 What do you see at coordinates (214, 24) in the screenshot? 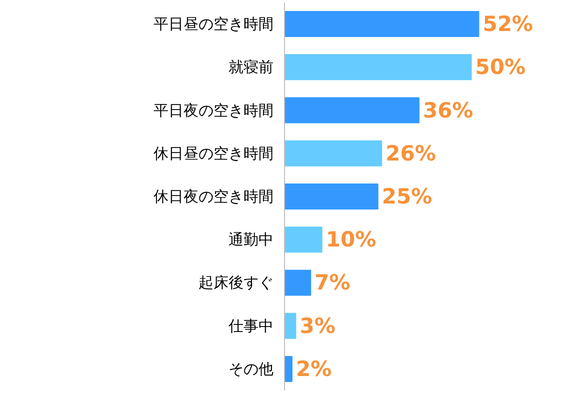
I see `y-tick-label: 平日昼の空き時間` at bounding box center [214, 24].